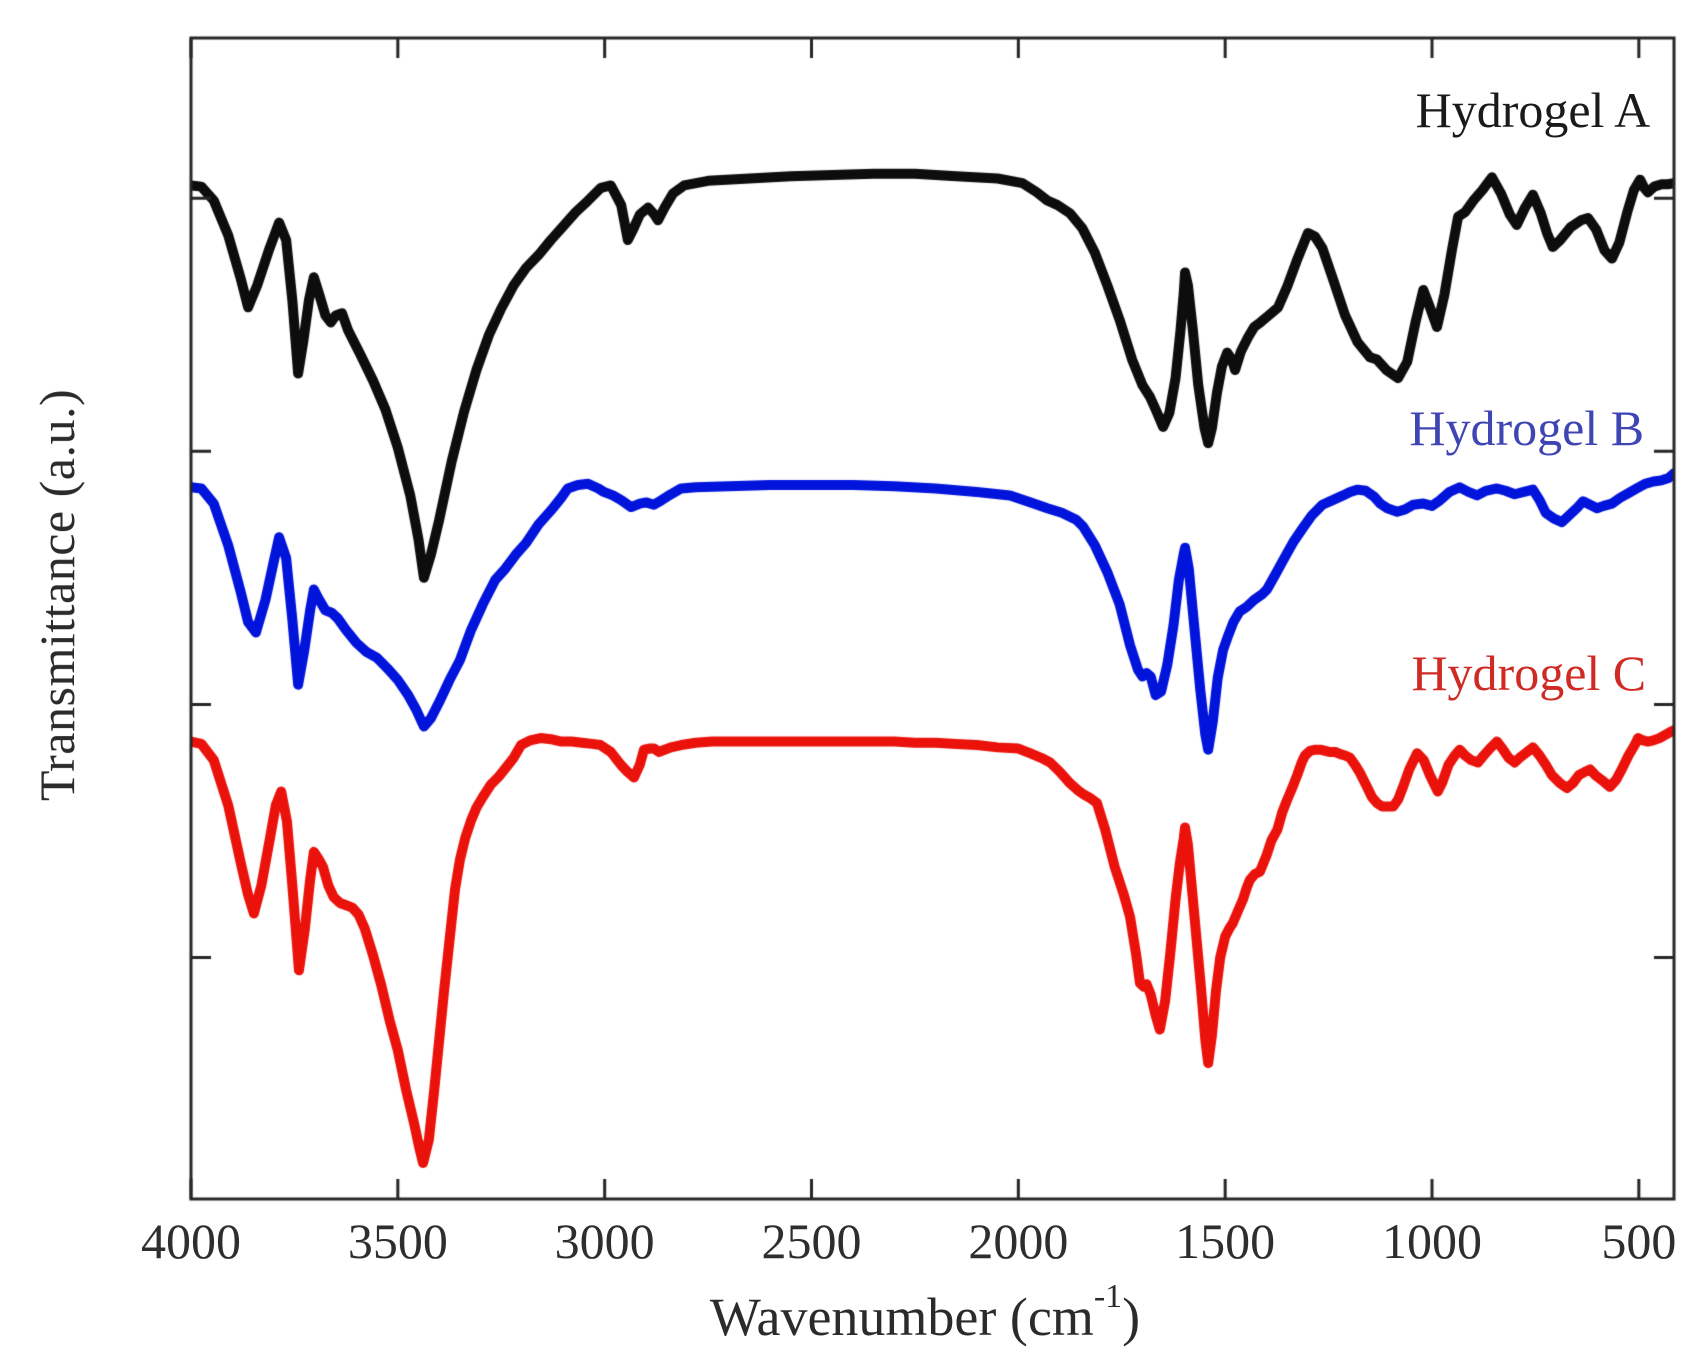 This screenshot has height=1358, width=1696. Describe the element at coordinates (57, 595) in the screenshot. I see `y-axis-title: Transmittance (a.u.)` at that location.